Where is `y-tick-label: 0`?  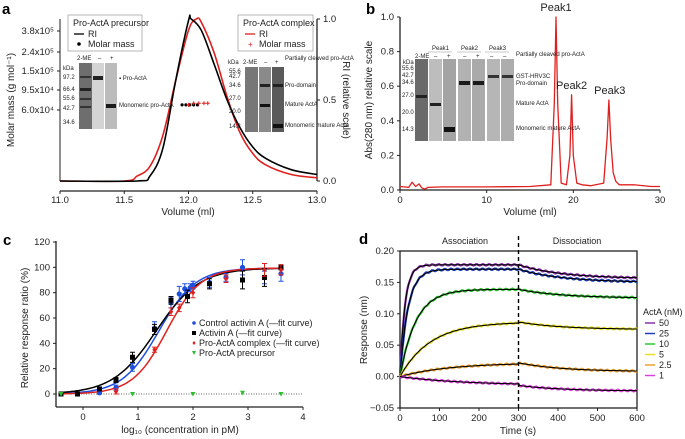
y-tick-label: 0 is located at coordinates (47, 394).